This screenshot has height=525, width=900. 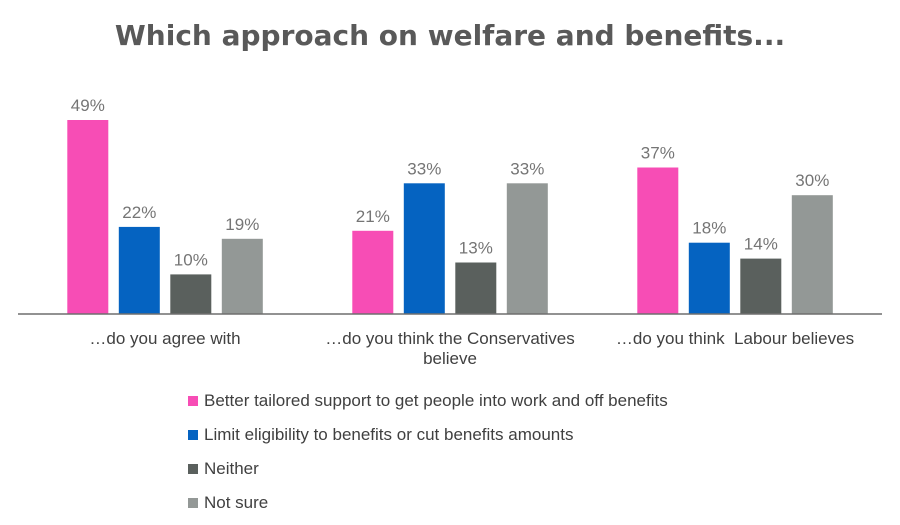 What do you see at coordinates (164, 338) in the screenshot?
I see `category-label: …do you agree with` at bounding box center [164, 338].